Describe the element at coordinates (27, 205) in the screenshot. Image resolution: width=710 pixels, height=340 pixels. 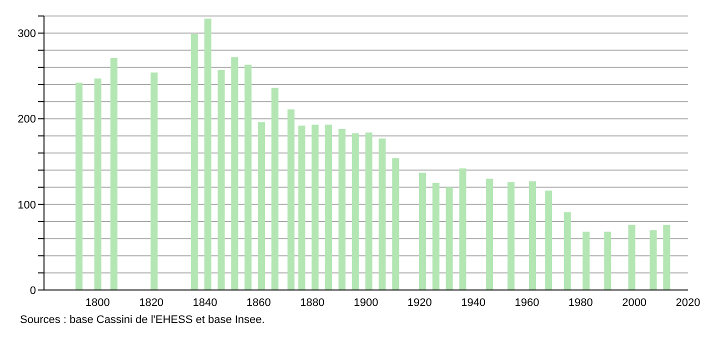
I see `y-tick-label: 100` at that location.